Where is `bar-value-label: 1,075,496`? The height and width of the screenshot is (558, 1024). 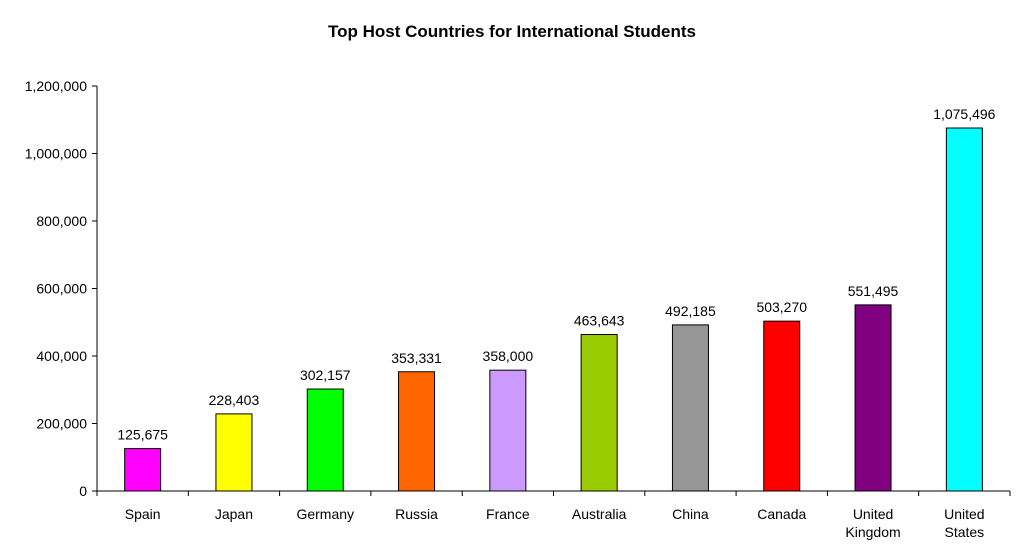 bar-value-label: 1,075,496 is located at coordinates (964, 114).